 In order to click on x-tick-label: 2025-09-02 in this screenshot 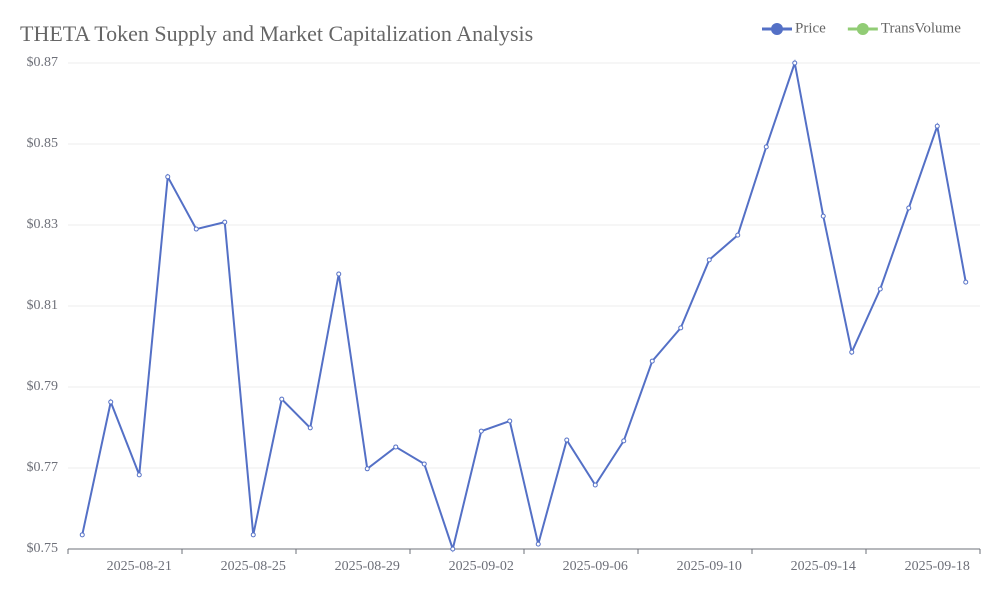, I will do `click(481, 566)`.